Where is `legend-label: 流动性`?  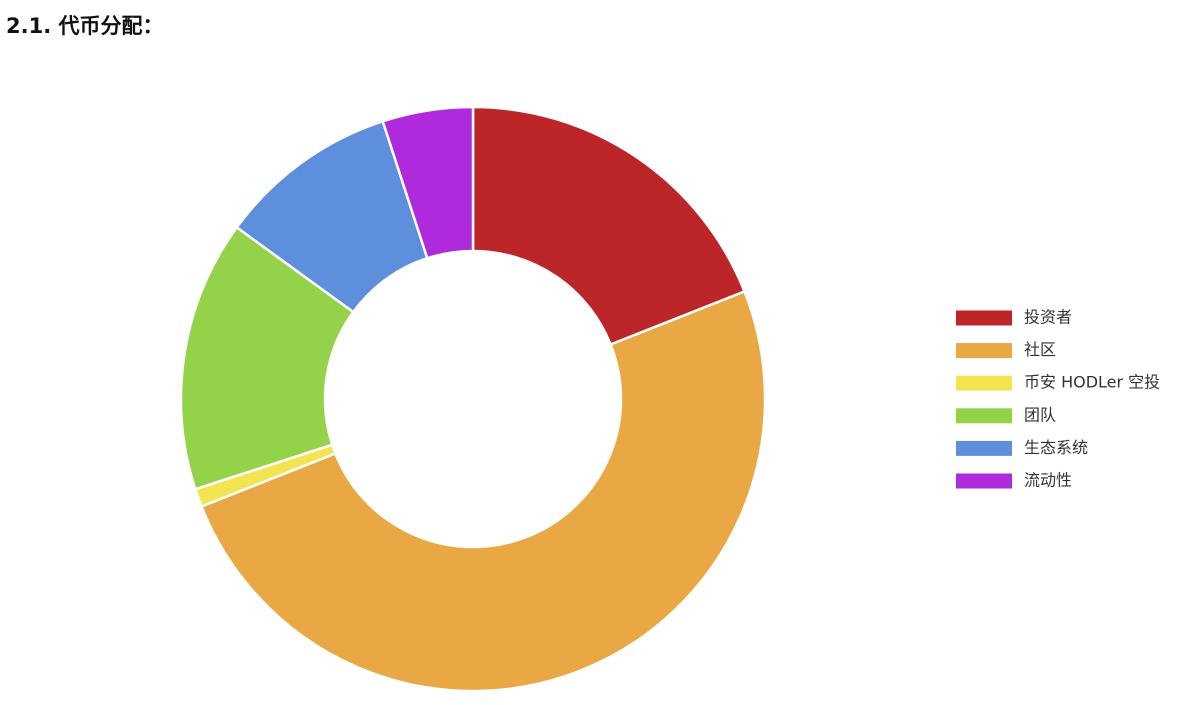
legend-label: 流动性 is located at coordinates (1048, 480).